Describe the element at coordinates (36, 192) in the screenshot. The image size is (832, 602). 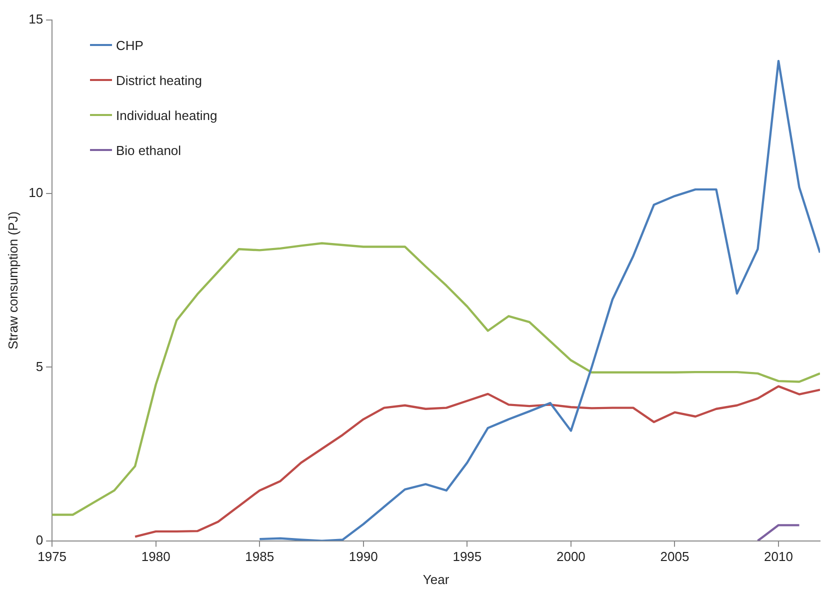
I see `y-tick-label: 10` at that location.